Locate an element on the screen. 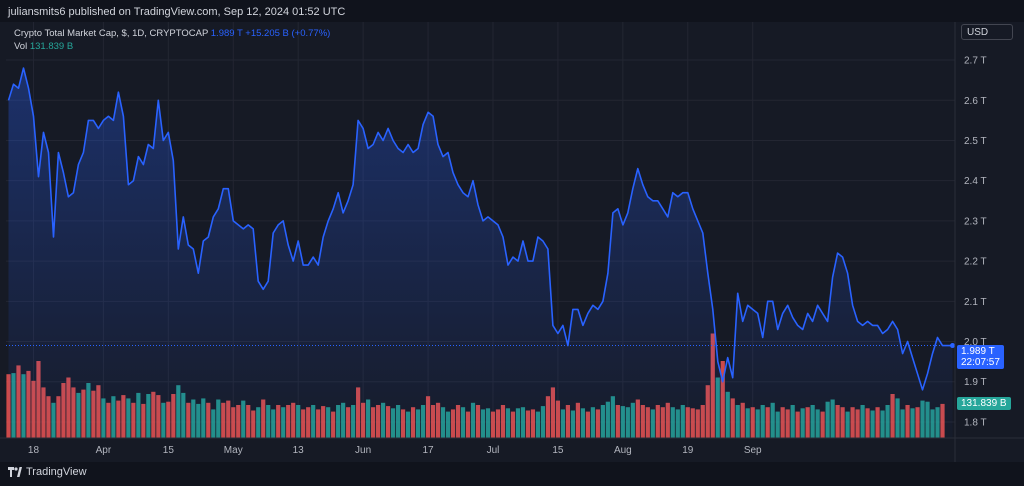 The height and width of the screenshot is (486, 1024). last-value: 1.989 T is located at coordinates (226, 33).